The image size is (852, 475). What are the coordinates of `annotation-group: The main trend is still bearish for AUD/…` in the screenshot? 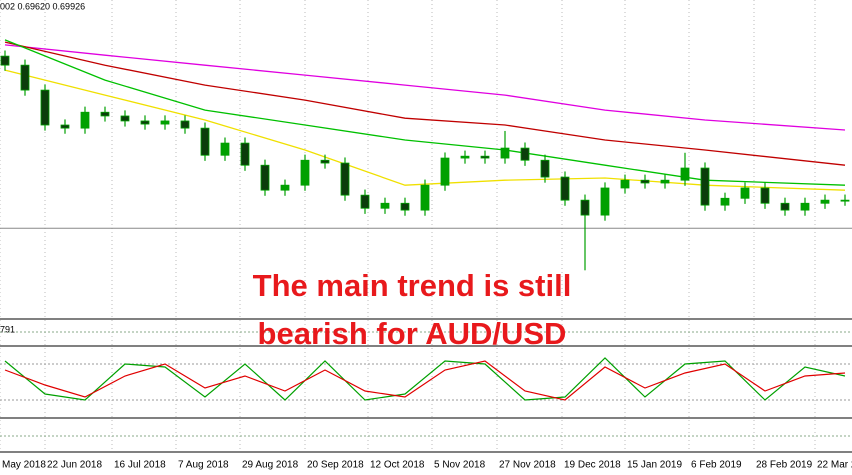 It's located at (412, 309).